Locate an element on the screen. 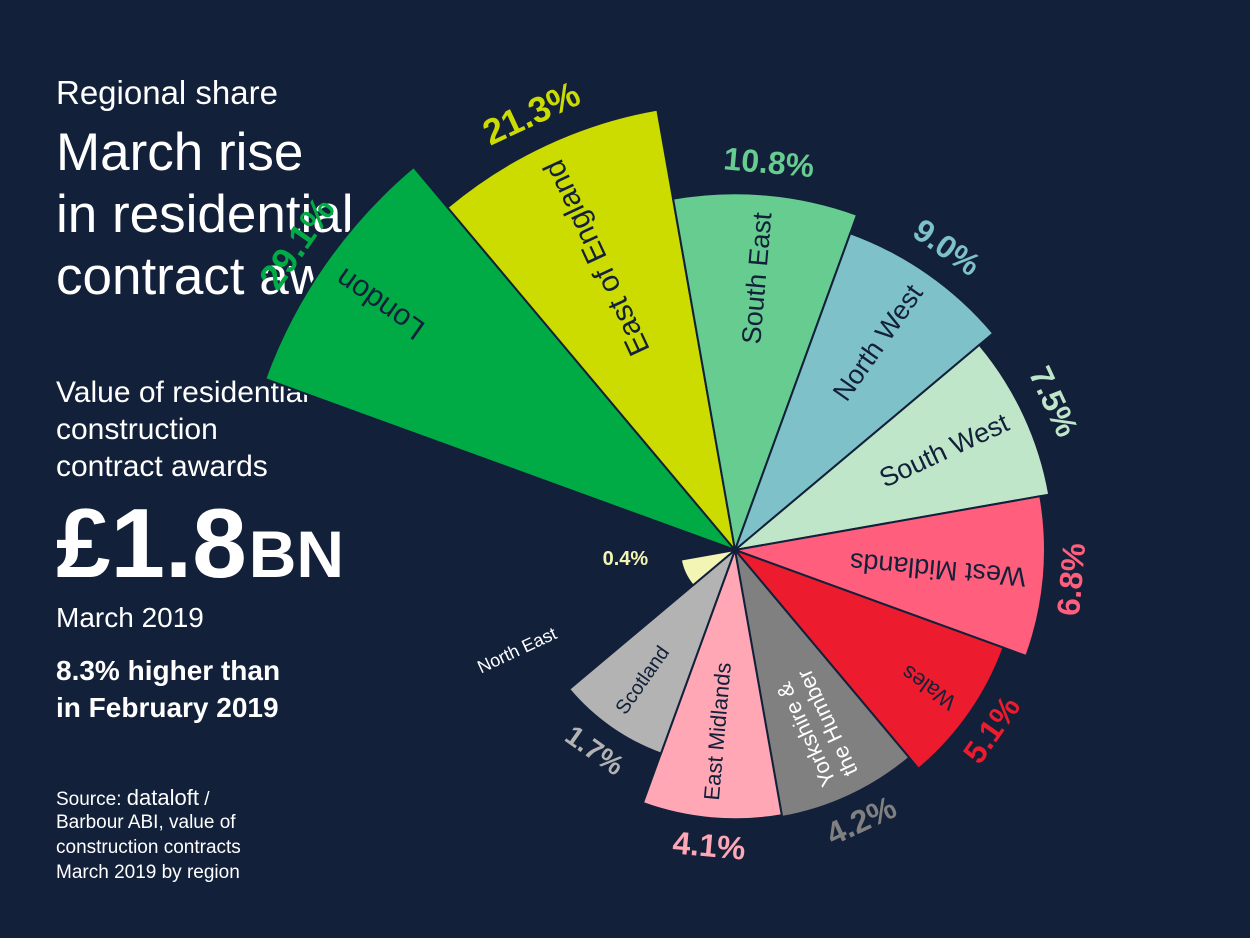  subtitle-line: Value of residential is located at coordinates (182, 392).